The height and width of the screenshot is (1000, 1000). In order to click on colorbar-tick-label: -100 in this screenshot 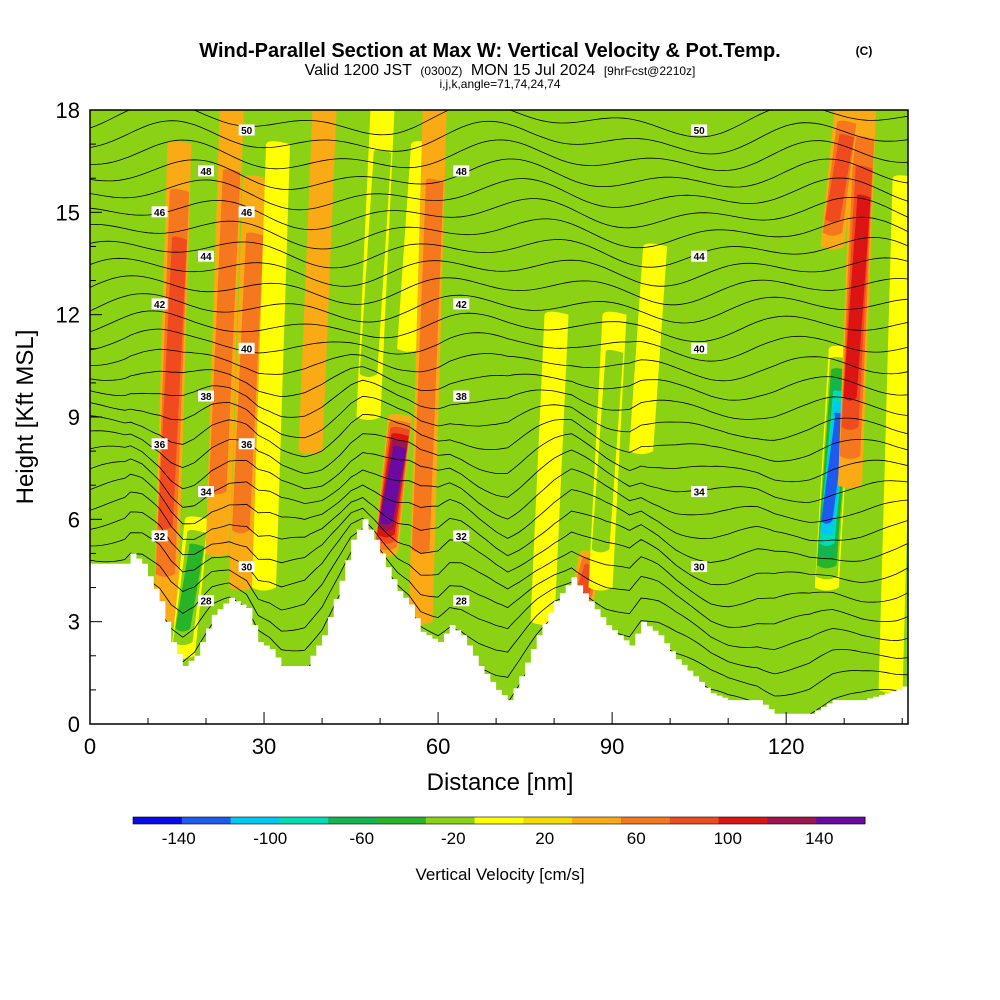, I will do `click(270, 838)`.